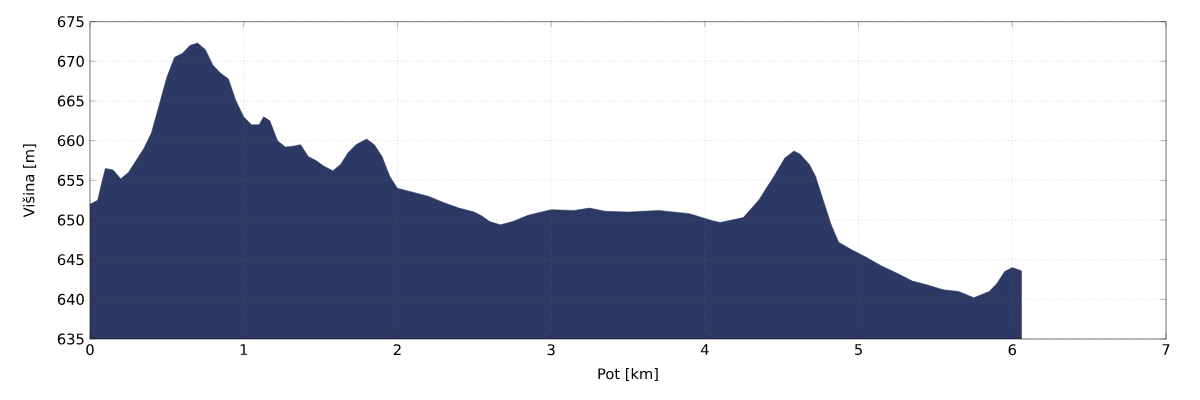 The image size is (1200, 400). I want to click on y-tick-label: 665, so click(70, 101).